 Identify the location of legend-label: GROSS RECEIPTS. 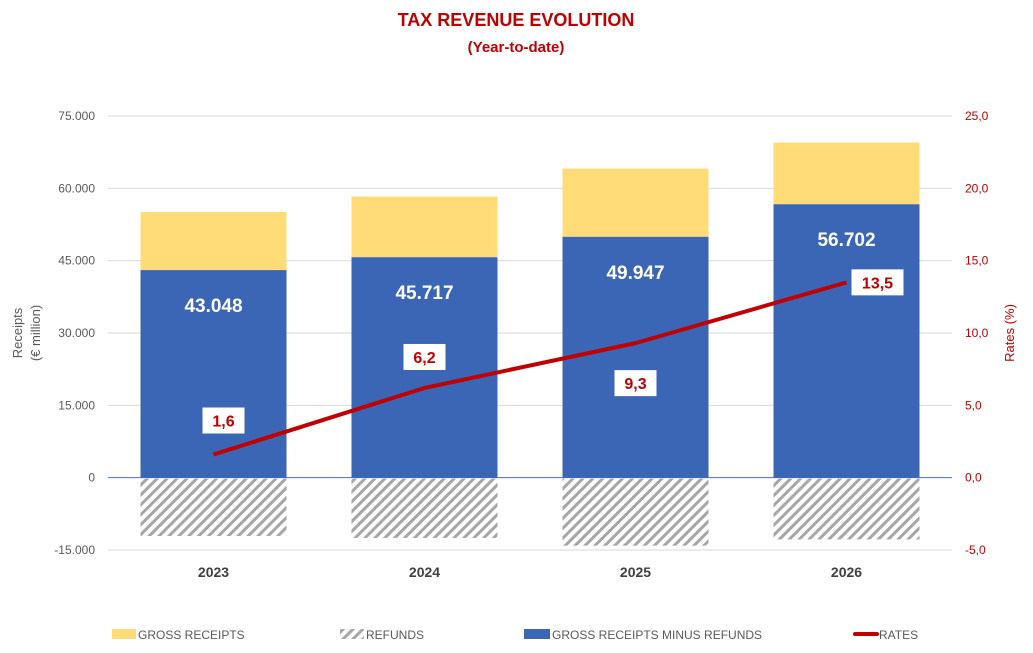
(191, 635).